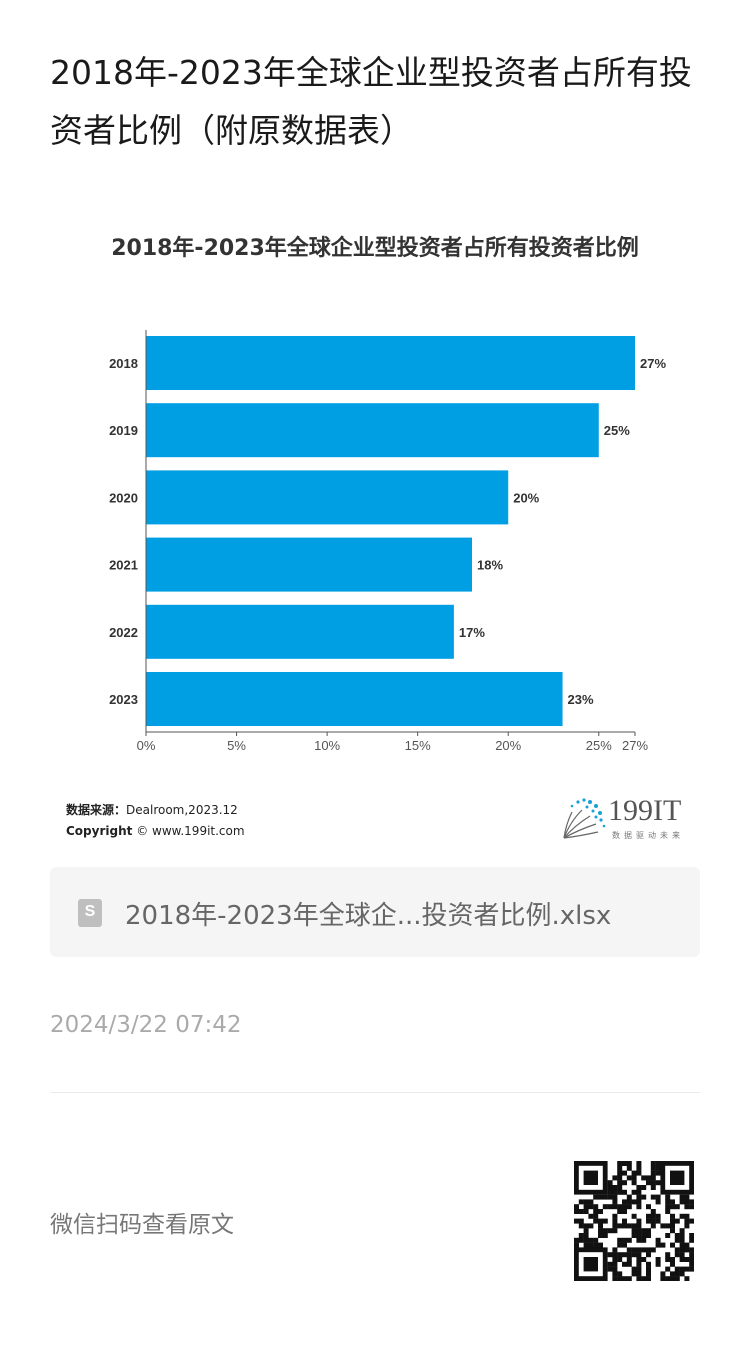 The image size is (750, 1349). Describe the element at coordinates (327, 497) in the screenshot. I see `bar-2020` at that location.